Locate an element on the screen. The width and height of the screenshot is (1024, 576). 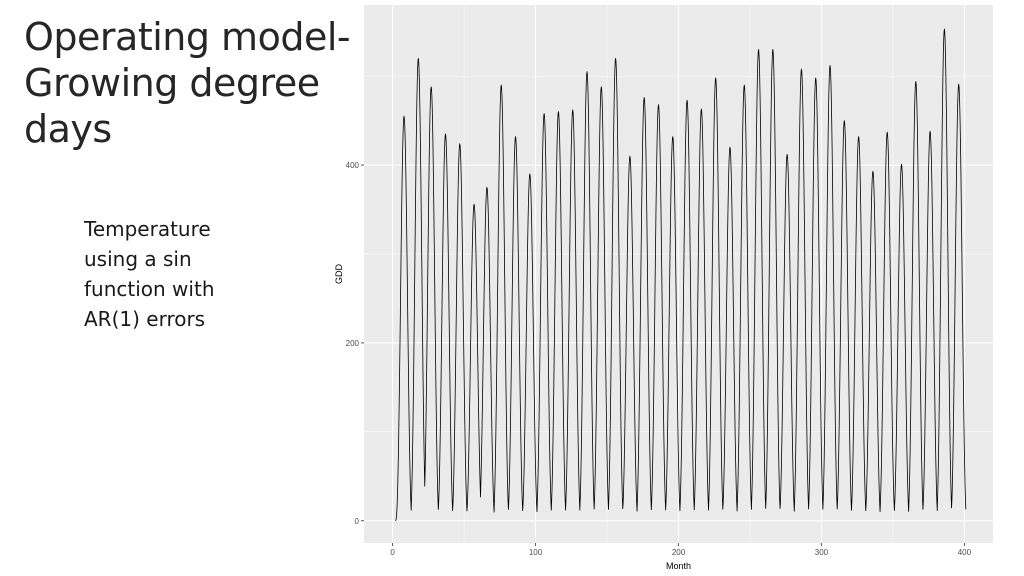
slide-title: Operating model- Growing degree days is located at coordinates (187, 83).